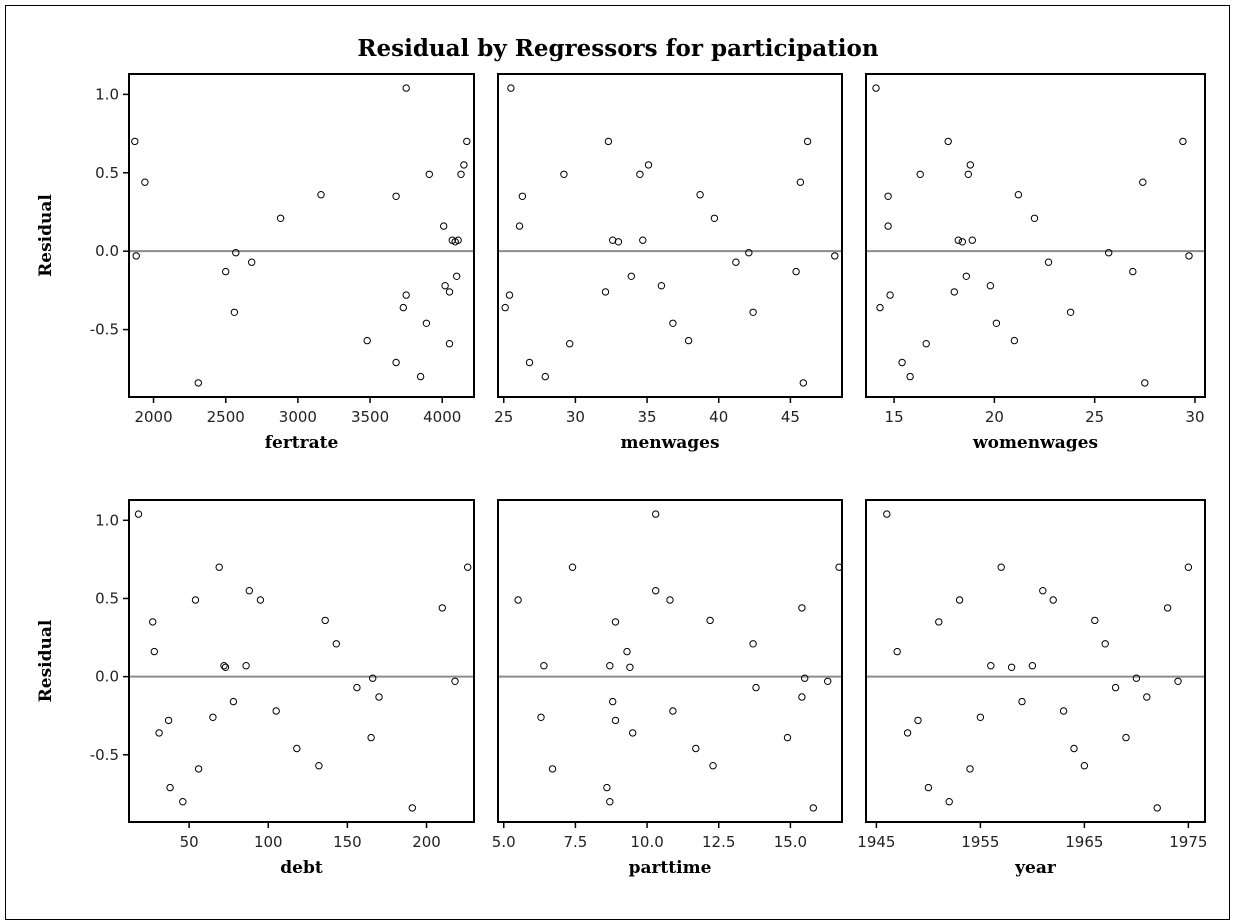  What do you see at coordinates (1094, 417) in the screenshot?
I see `x-tick-label: 25` at bounding box center [1094, 417].